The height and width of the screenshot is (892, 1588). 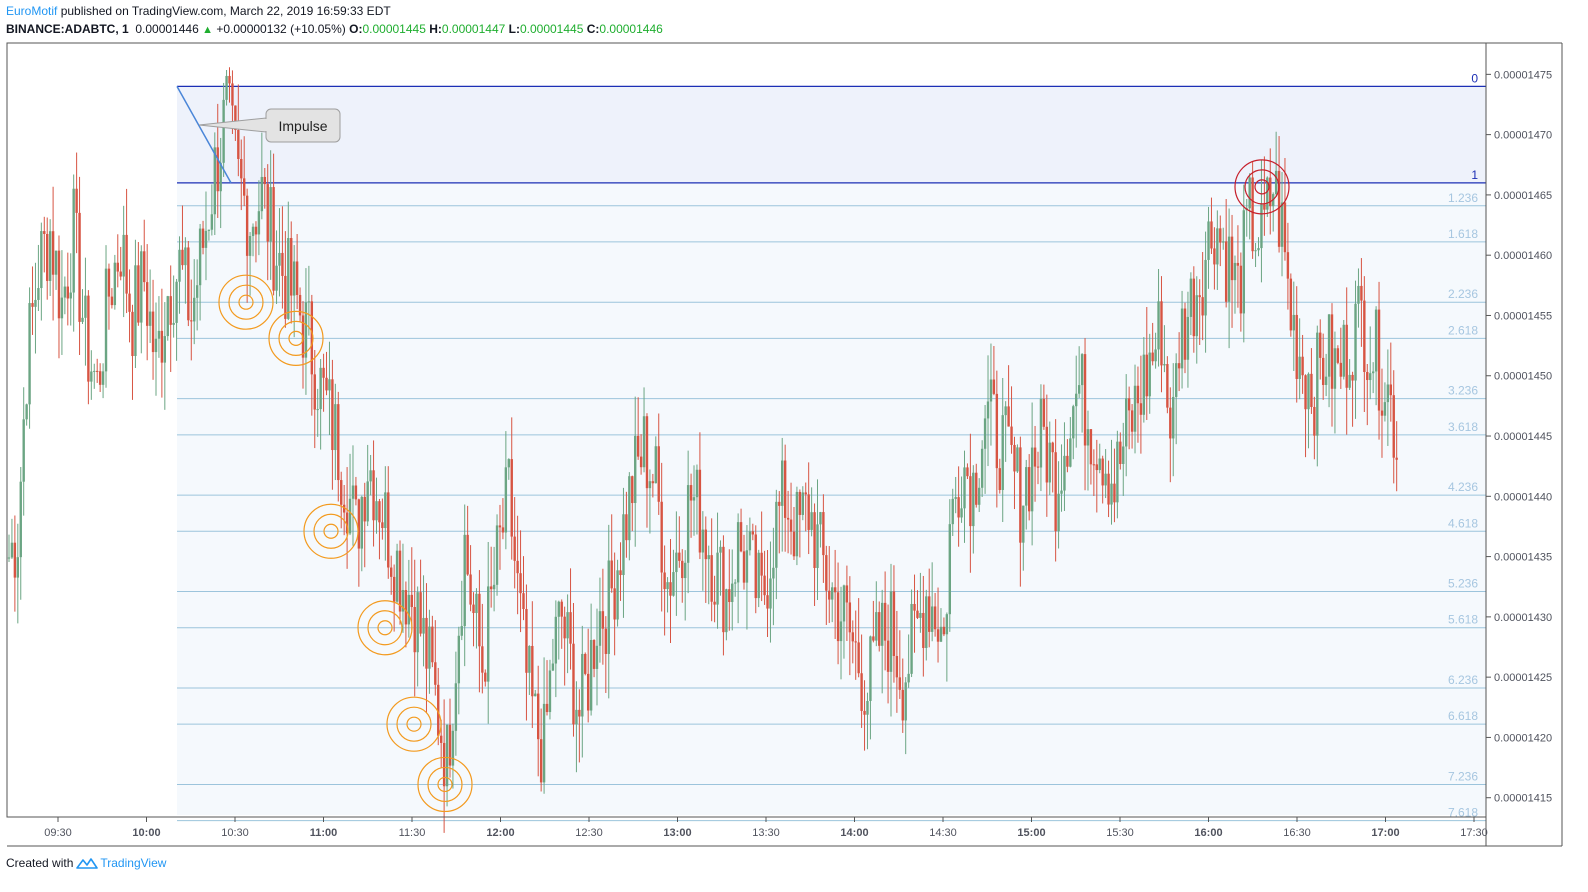 What do you see at coordinates (1463, 234) in the screenshot?
I see `fib-level-label: 1.618` at bounding box center [1463, 234].